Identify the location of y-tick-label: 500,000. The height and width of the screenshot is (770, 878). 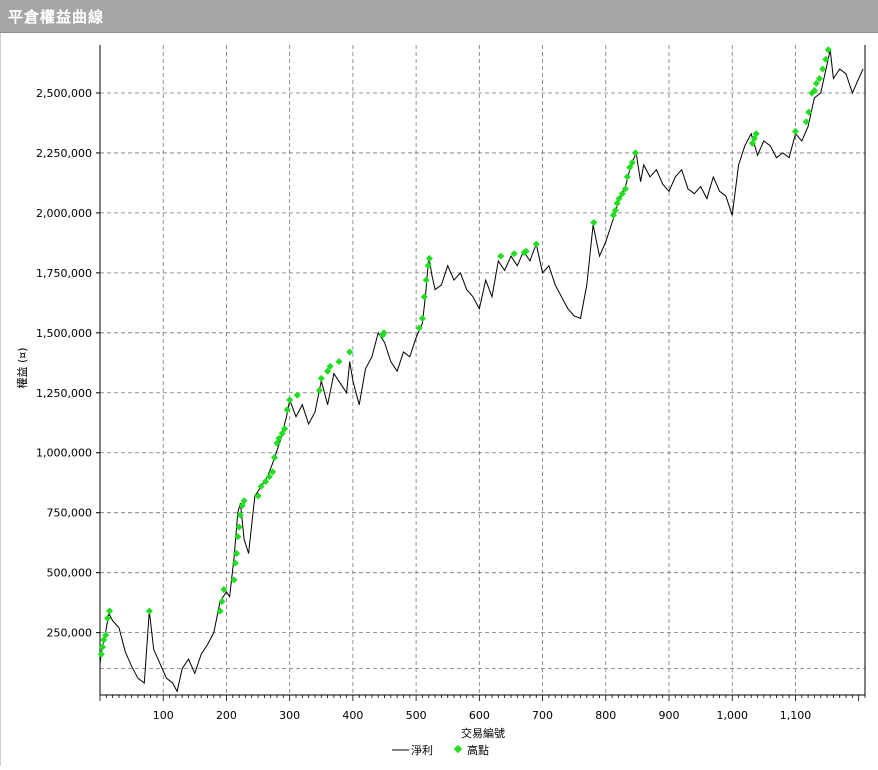
(70, 573).